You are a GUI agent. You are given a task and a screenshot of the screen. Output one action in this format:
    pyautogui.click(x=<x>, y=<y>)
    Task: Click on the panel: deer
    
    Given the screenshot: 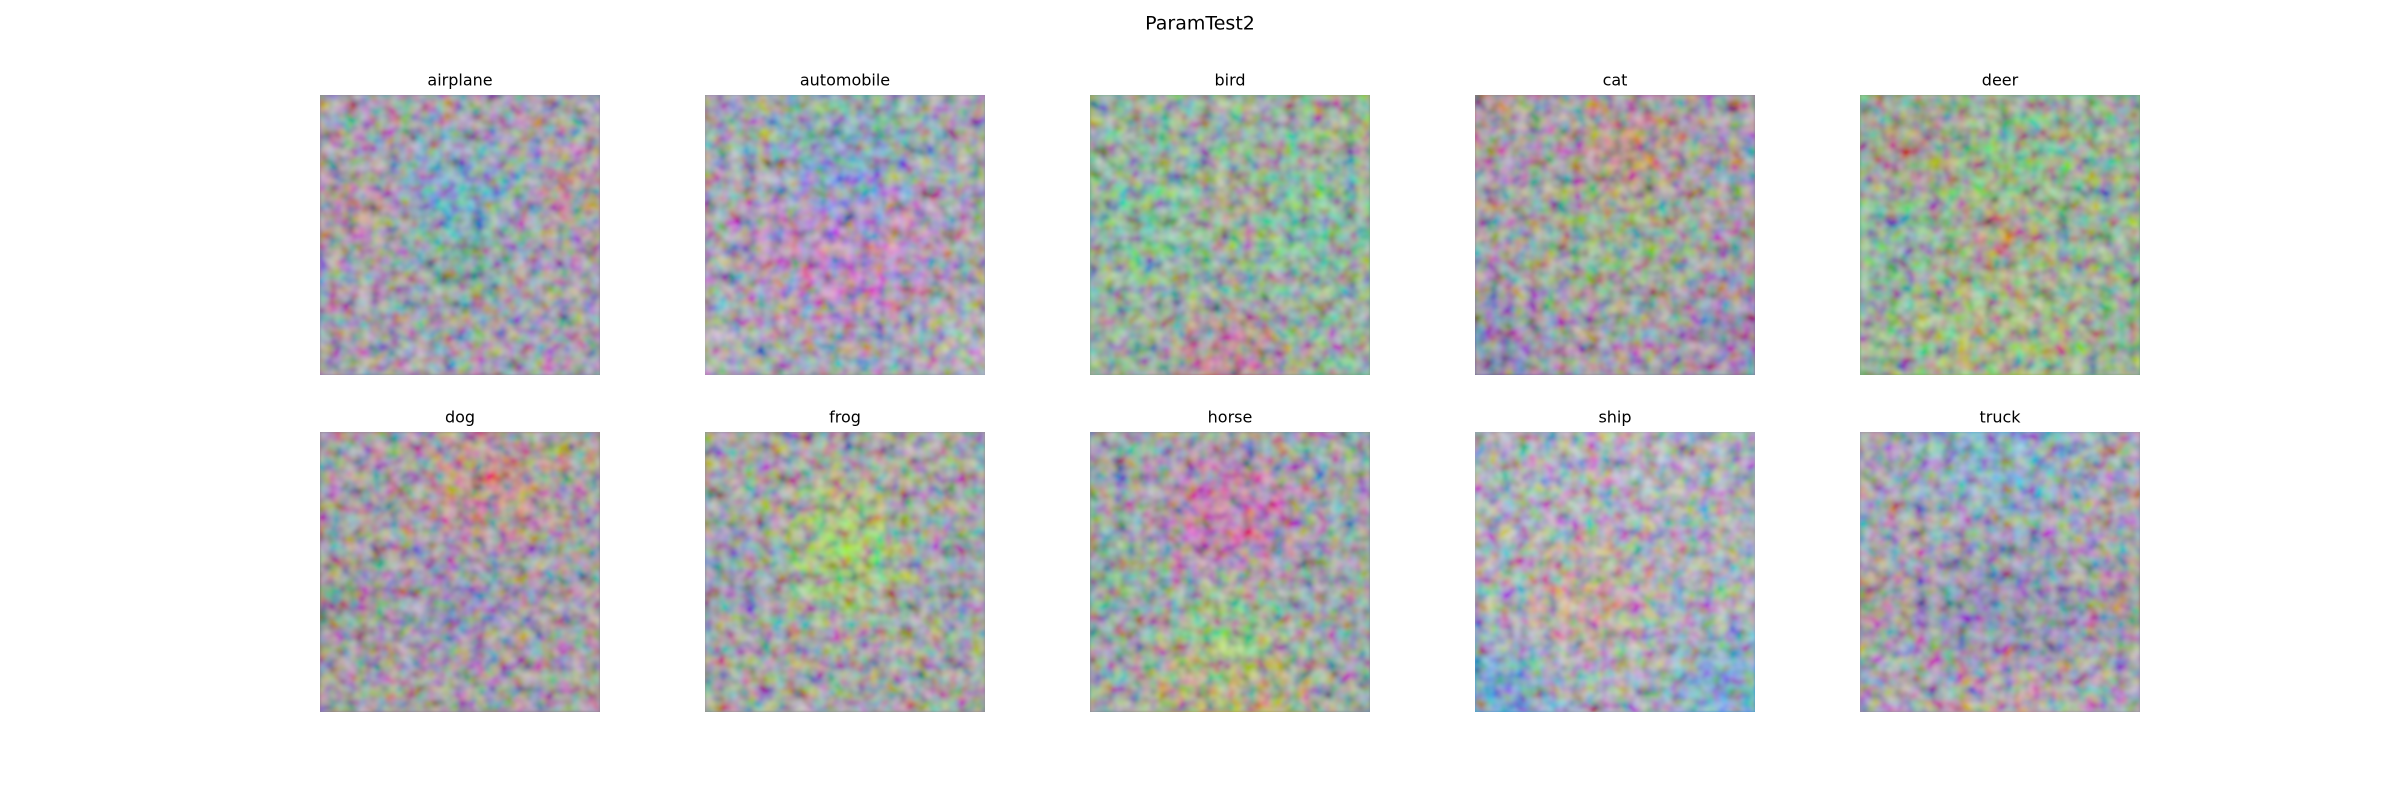 What is the action you would take?
    pyautogui.click(x=2000, y=223)
    